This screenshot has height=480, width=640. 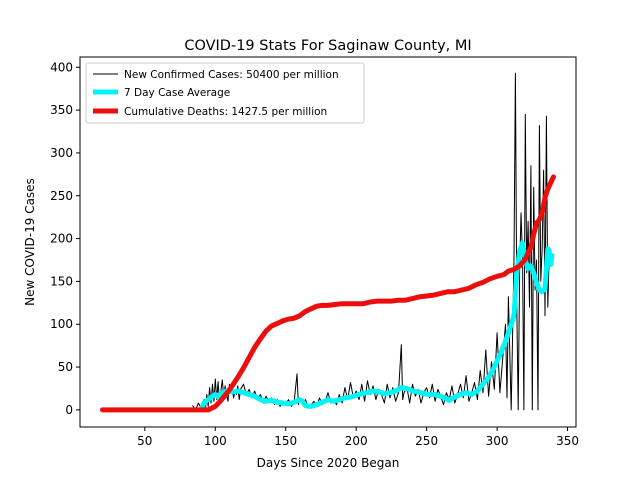 I want to click on y-axis-label: New COVID-19 Cases, so click(x=30, y=242).